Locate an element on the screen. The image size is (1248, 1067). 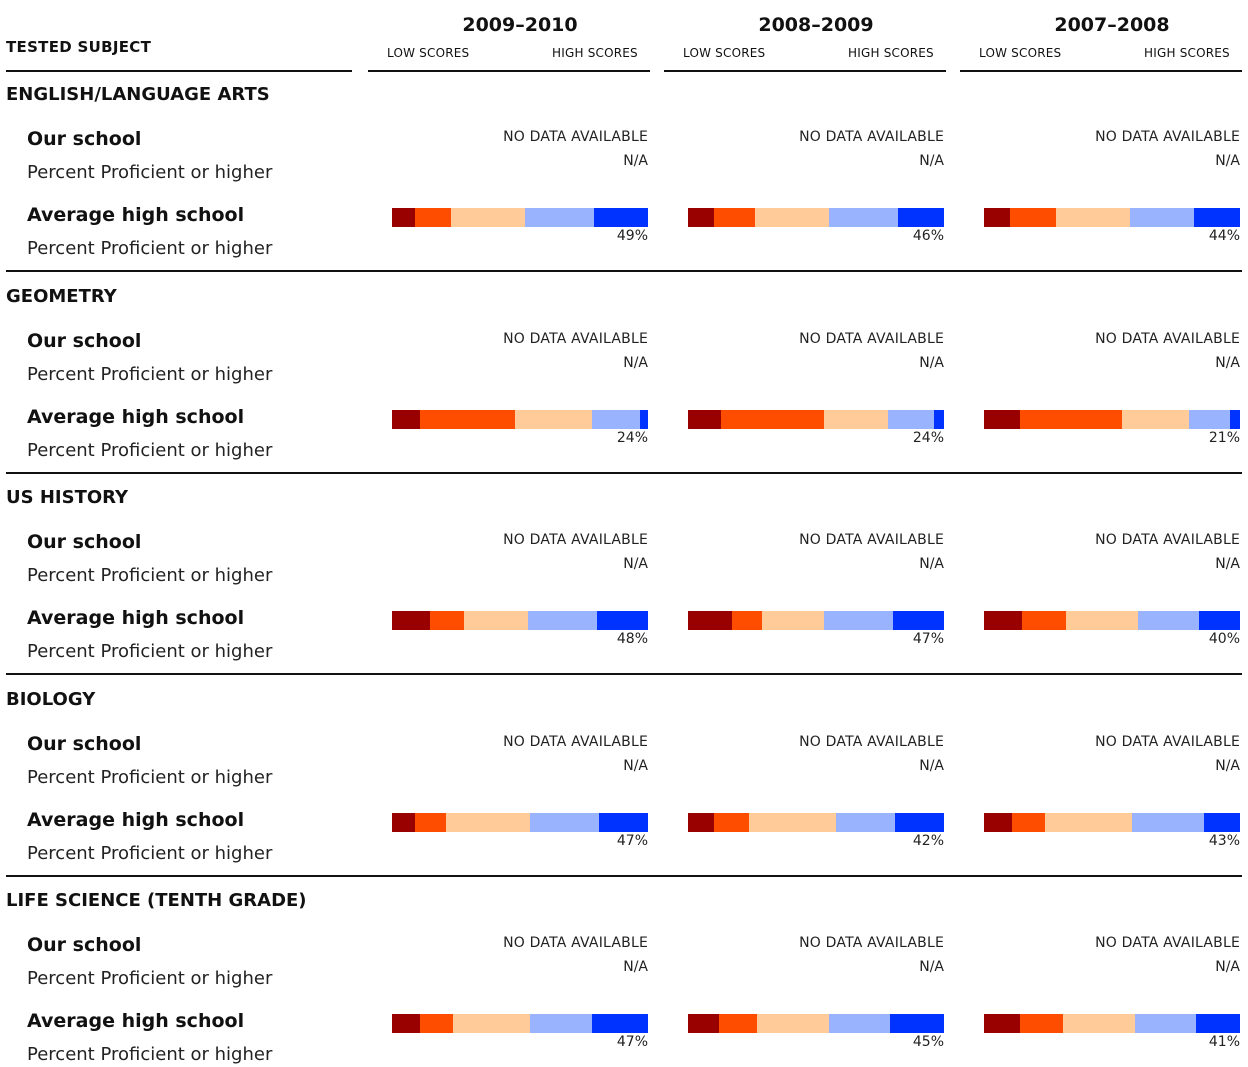
average-percent-value: 44% is located at coordinates (1224, 236).